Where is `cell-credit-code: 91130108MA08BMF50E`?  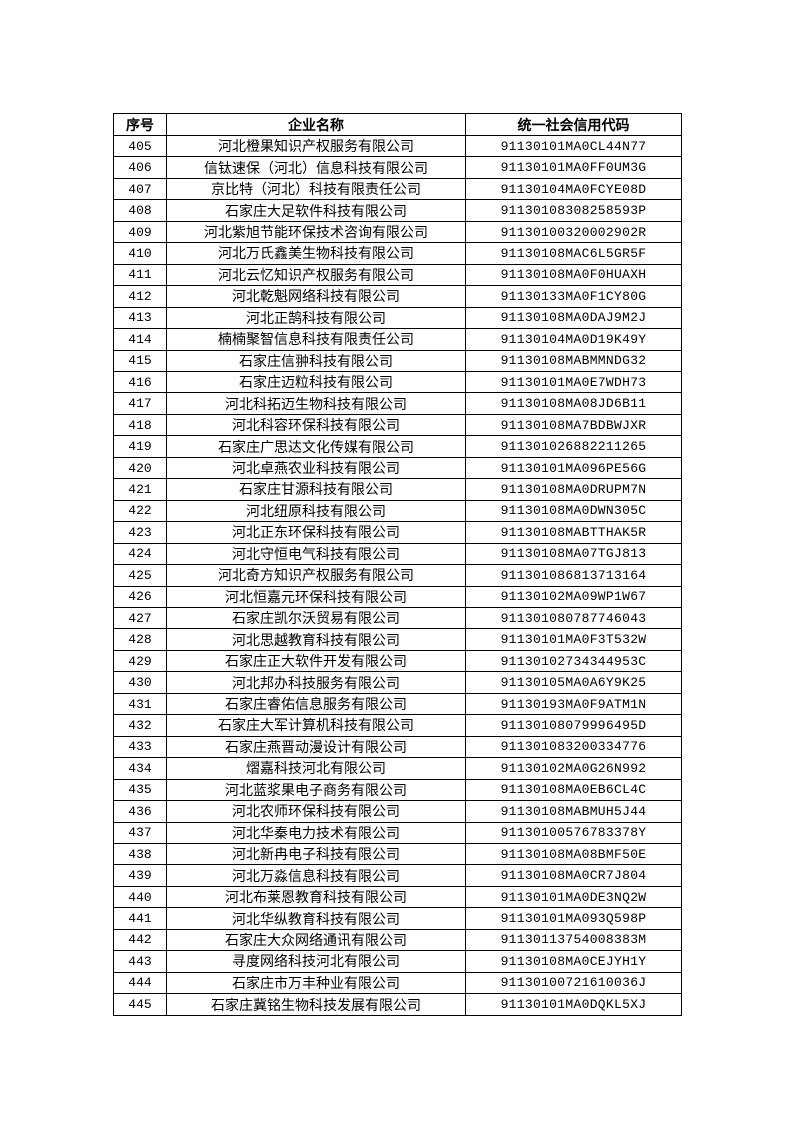 cell-credit-code: 91130108MA08BMF50E is located at coordinates (573, 854).